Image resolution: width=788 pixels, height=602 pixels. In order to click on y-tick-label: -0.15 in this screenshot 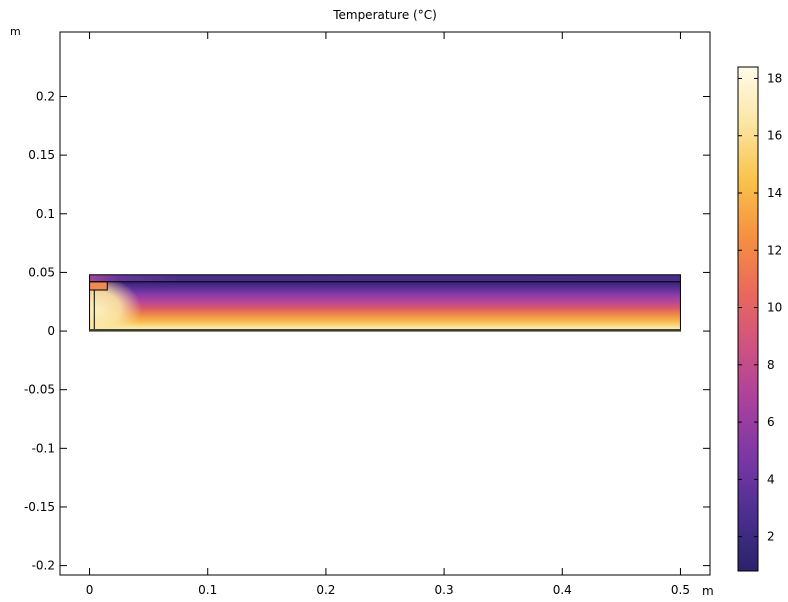, I will do `click(39, 507)`.